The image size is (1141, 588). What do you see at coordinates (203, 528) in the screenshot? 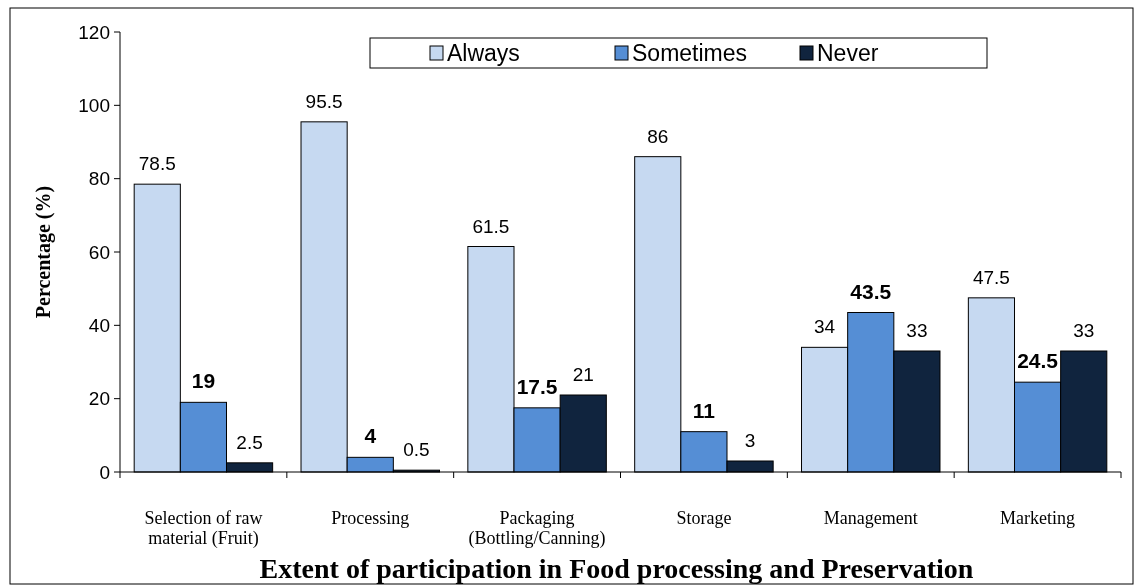
I see `x-tick-label: Selection of raw material (Fruit)` at bounding box center [203, 528].